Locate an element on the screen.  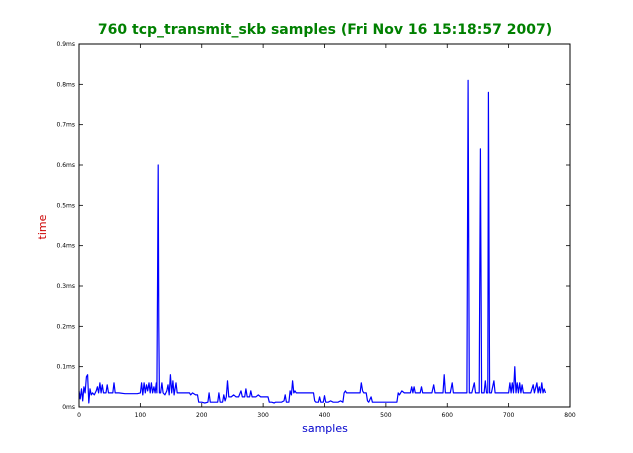
x-tick-label: 800 is located at coordinates (570, 415).